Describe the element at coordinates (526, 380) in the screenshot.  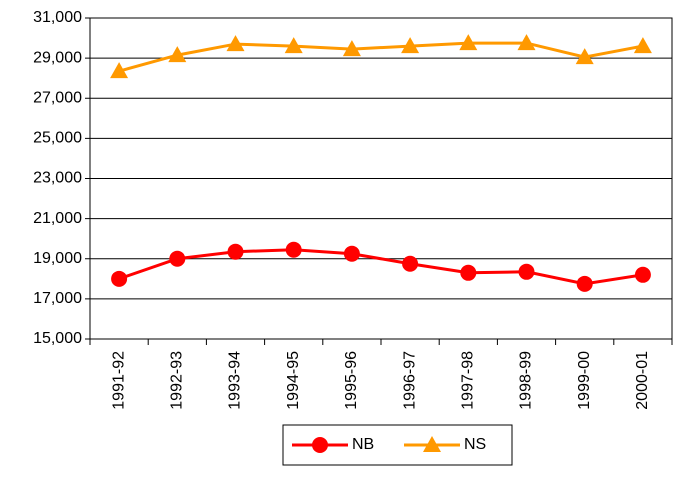
I see `x-tick-label: 1998-99` at that location.